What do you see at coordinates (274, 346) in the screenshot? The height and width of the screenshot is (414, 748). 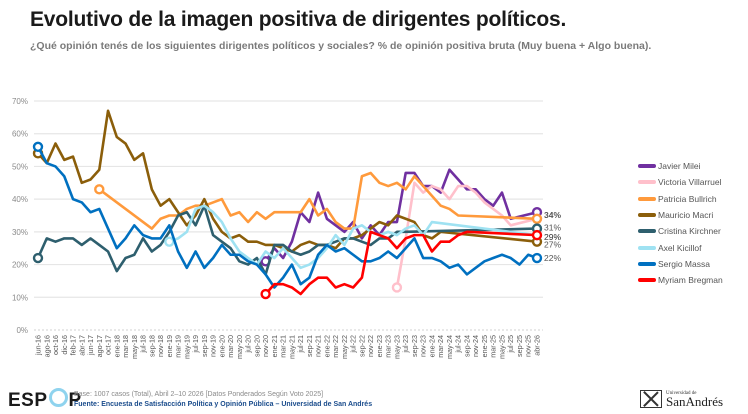 I see `x-tick-label: ene-21` at bounding box center [274, 346].